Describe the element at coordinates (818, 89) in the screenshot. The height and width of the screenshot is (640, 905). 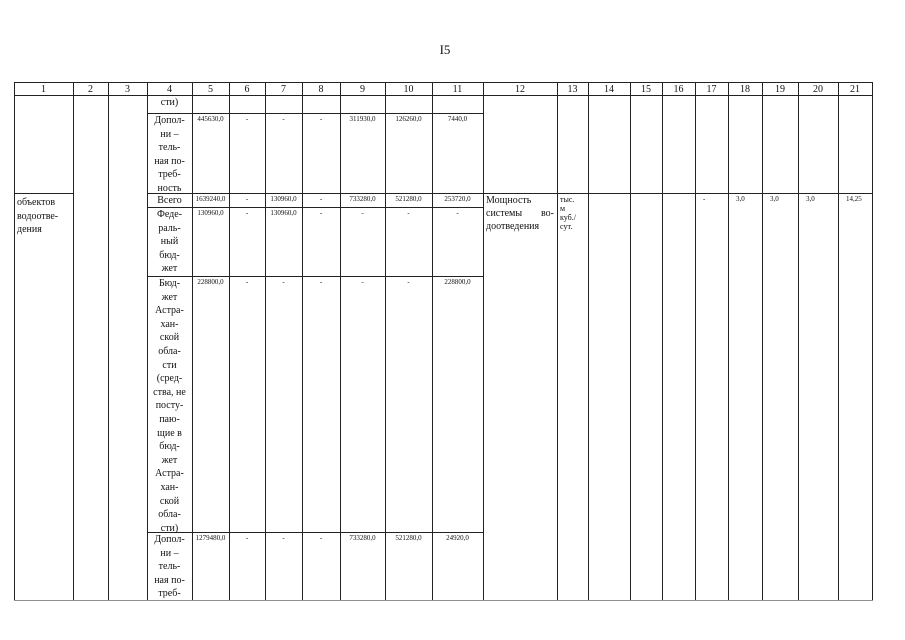
I see `header-cell: 20` at that location.